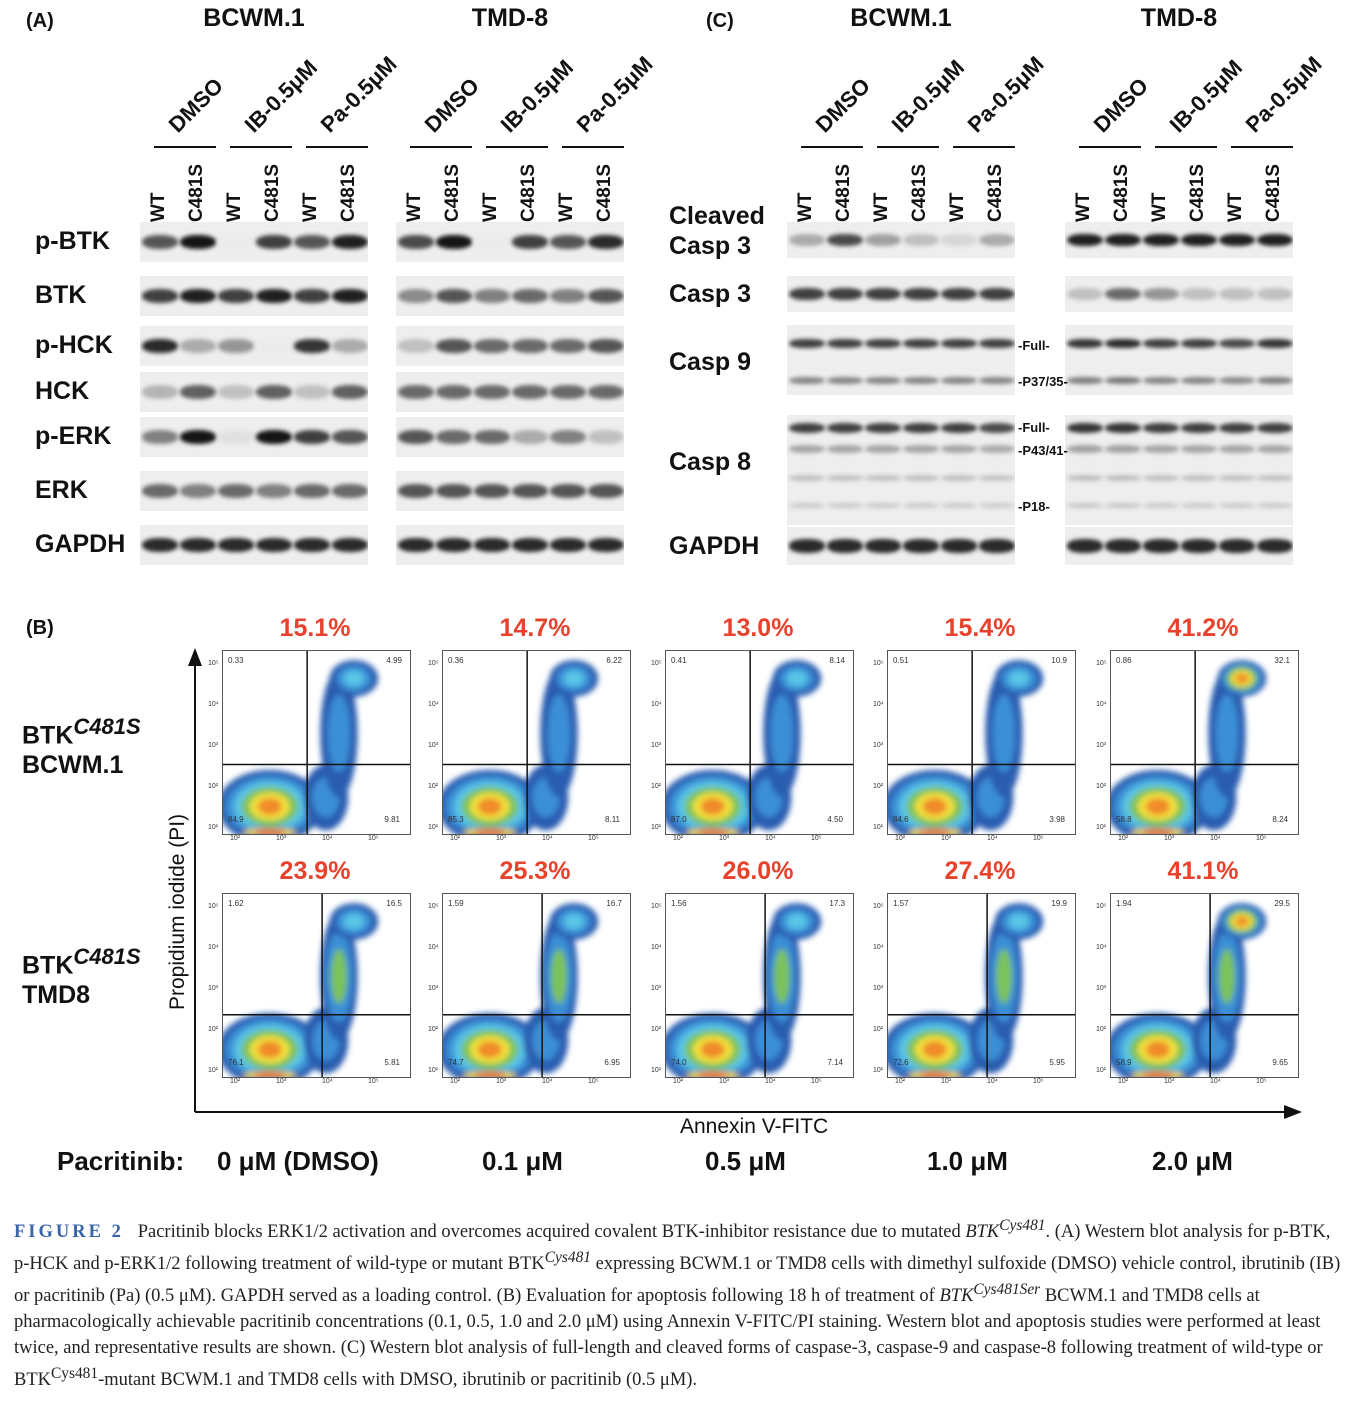 This screenshot has height=1410, width=1356. What do you see at coordinates (816, 838) in the screenshot?
I see `x-tick-label: 10⁵` at bounding box center [816, 838].